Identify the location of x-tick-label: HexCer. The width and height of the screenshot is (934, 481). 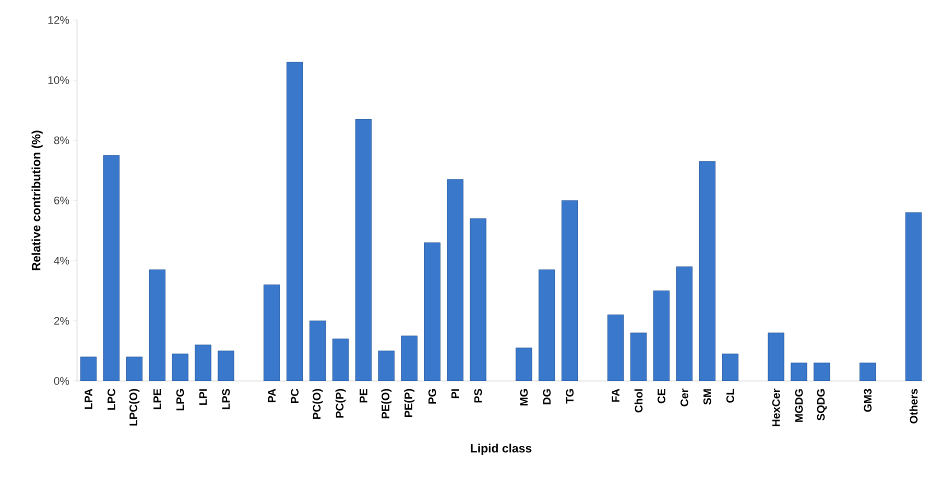
(776, 407).